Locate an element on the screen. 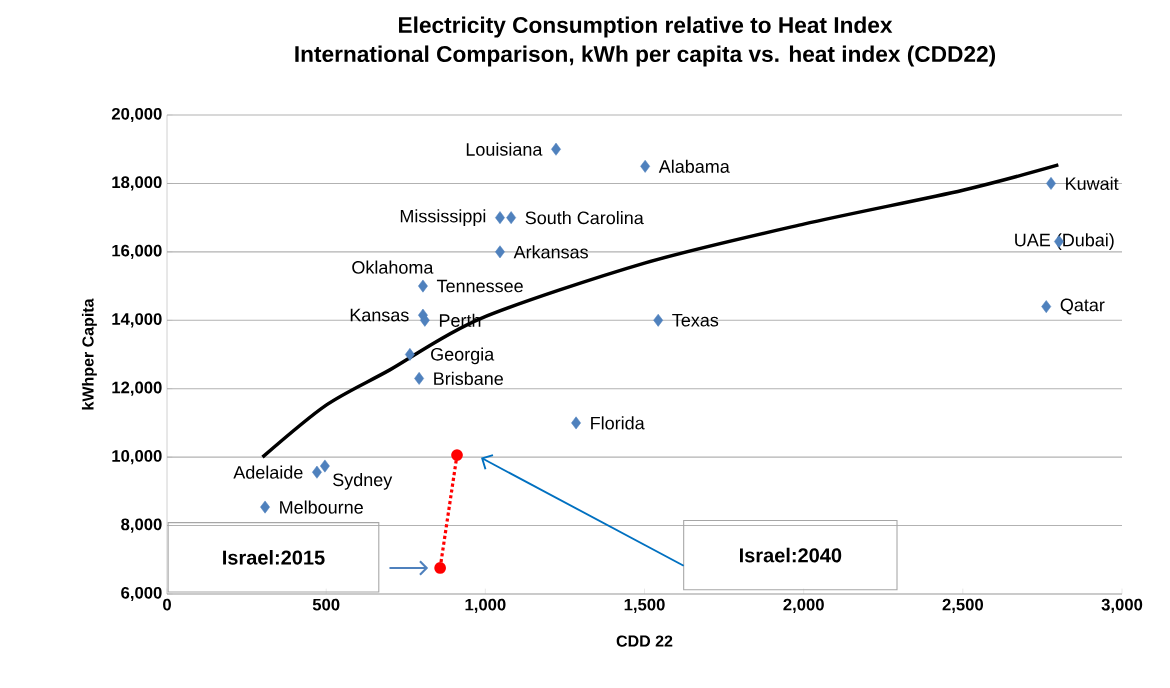  annotation: Georgia is located at coordinates (463, 356).